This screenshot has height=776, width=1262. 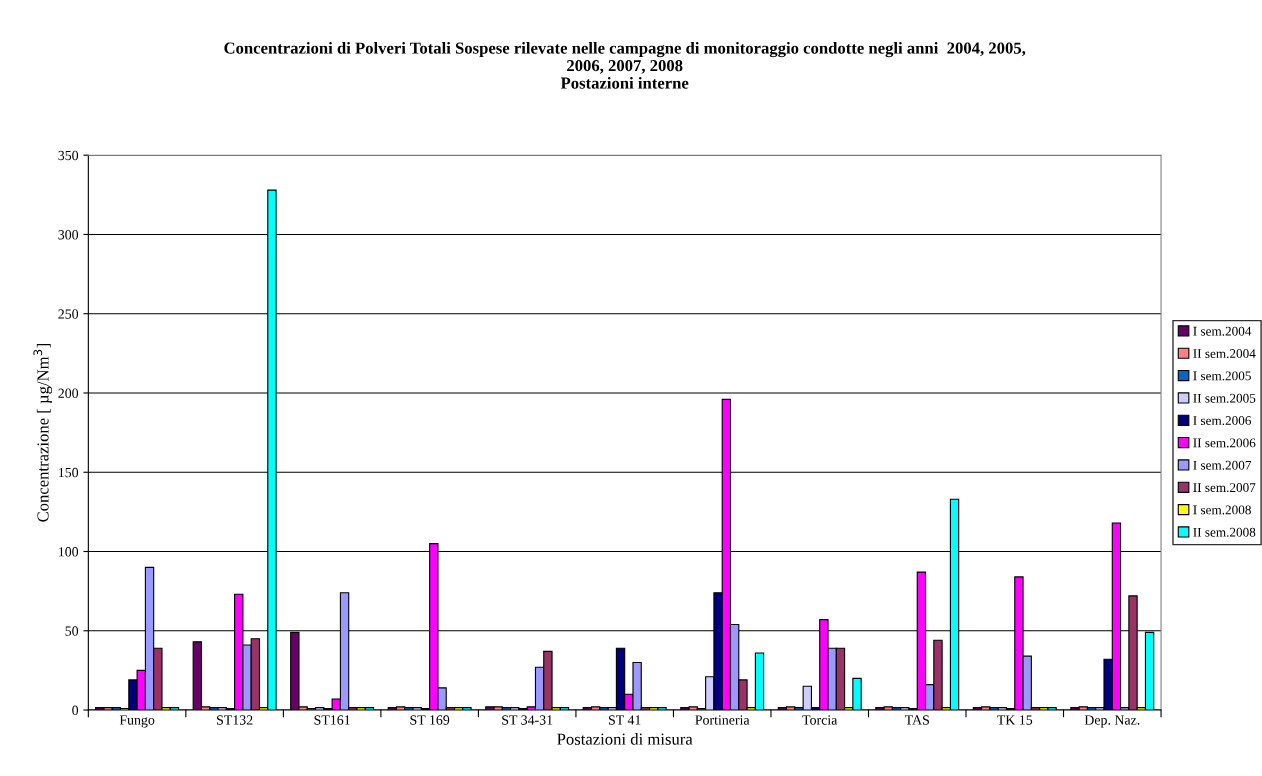 What do you see at coordinates (1224, 398) in the screenshot?
I see `legend-label: II sem.2005` at bounding box center [1224, 398].